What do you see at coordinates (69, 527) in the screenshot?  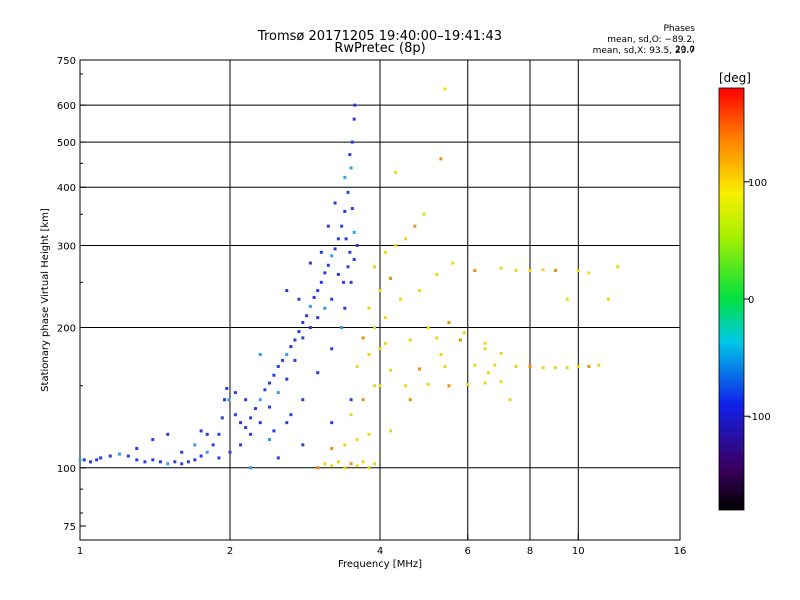 I see `y-tick-label: 75` at bounding box center [69, 527].